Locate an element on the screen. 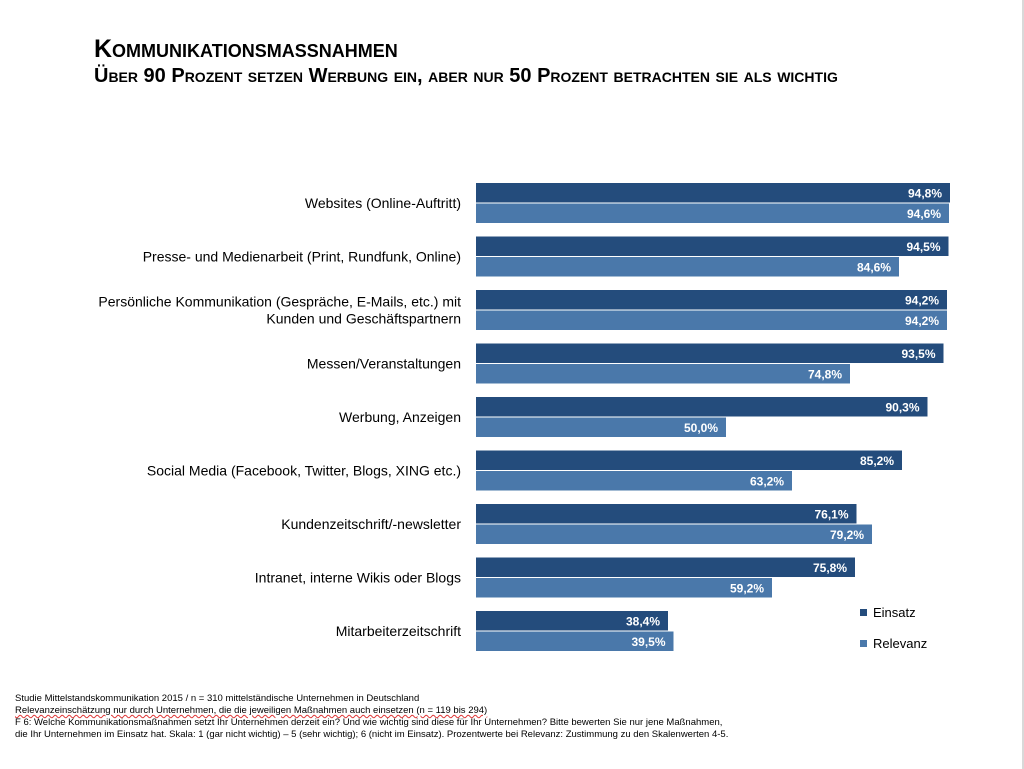  category-label-8: Mitarbeiterzeitschrift is located at coordinates (398, 631).